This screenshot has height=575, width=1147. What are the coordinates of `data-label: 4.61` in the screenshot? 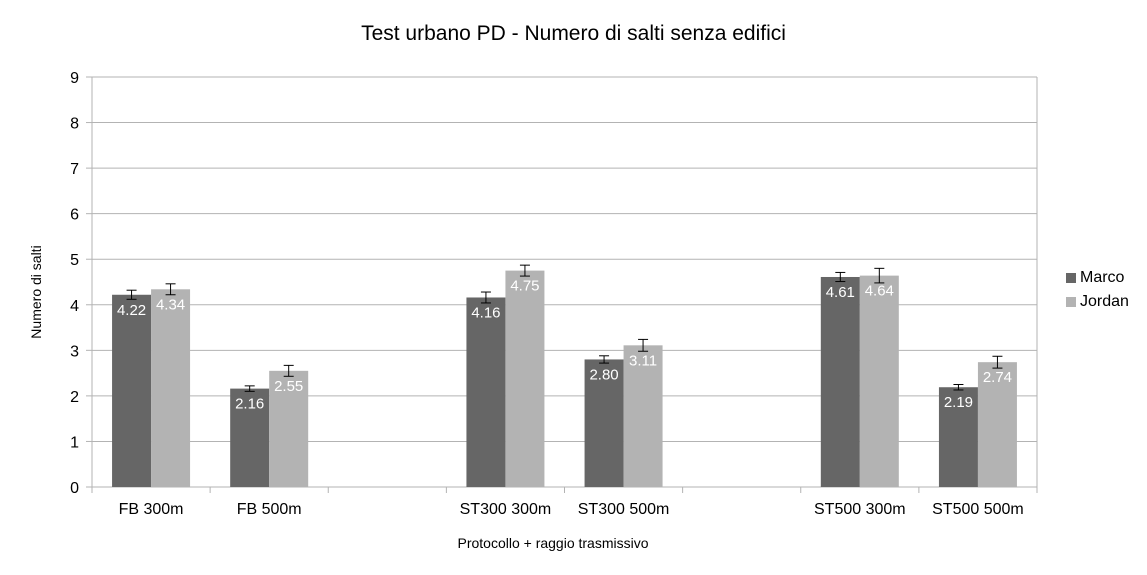 It's located at (840, 292).